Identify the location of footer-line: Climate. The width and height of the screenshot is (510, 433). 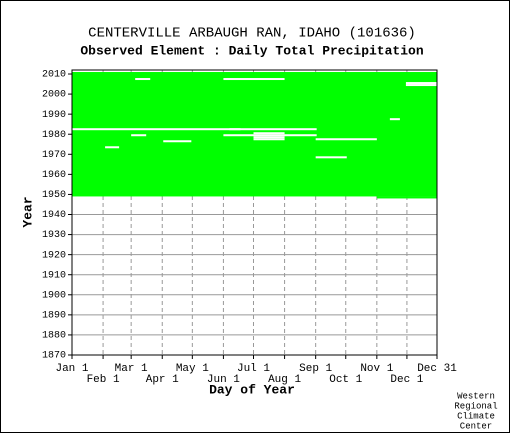
(476, 416).